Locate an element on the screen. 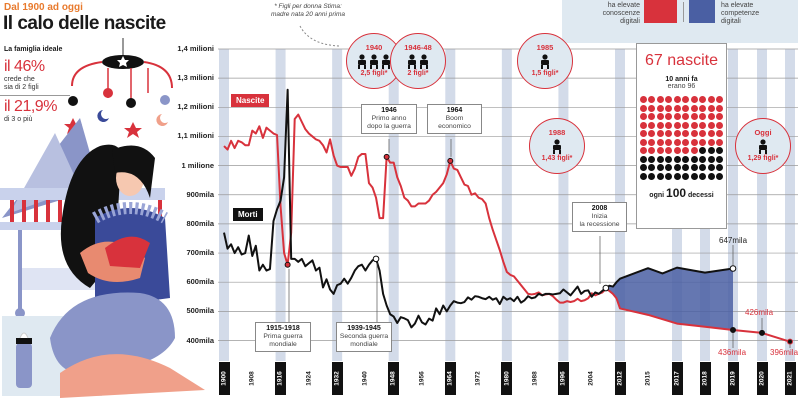 This screenshot has width=798, height=400. note-leader is located at coordinates (320, 36).